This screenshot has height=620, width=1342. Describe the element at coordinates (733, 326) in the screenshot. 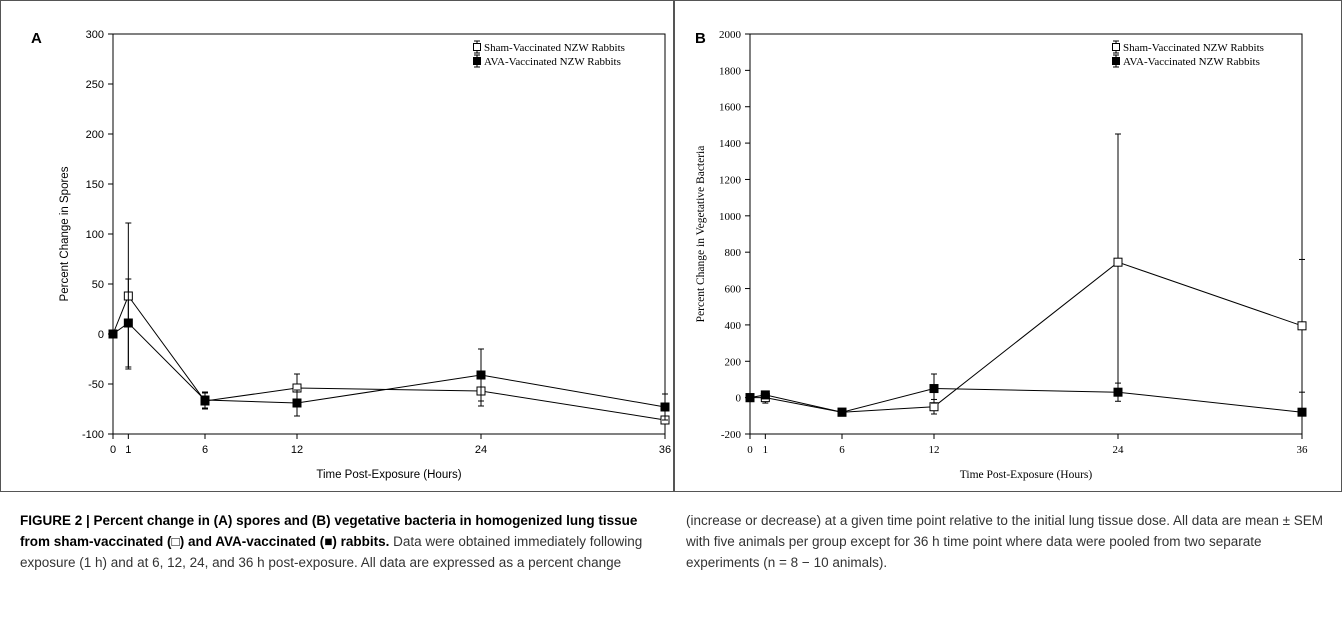

I see `y-tick-label: 400` at that location.